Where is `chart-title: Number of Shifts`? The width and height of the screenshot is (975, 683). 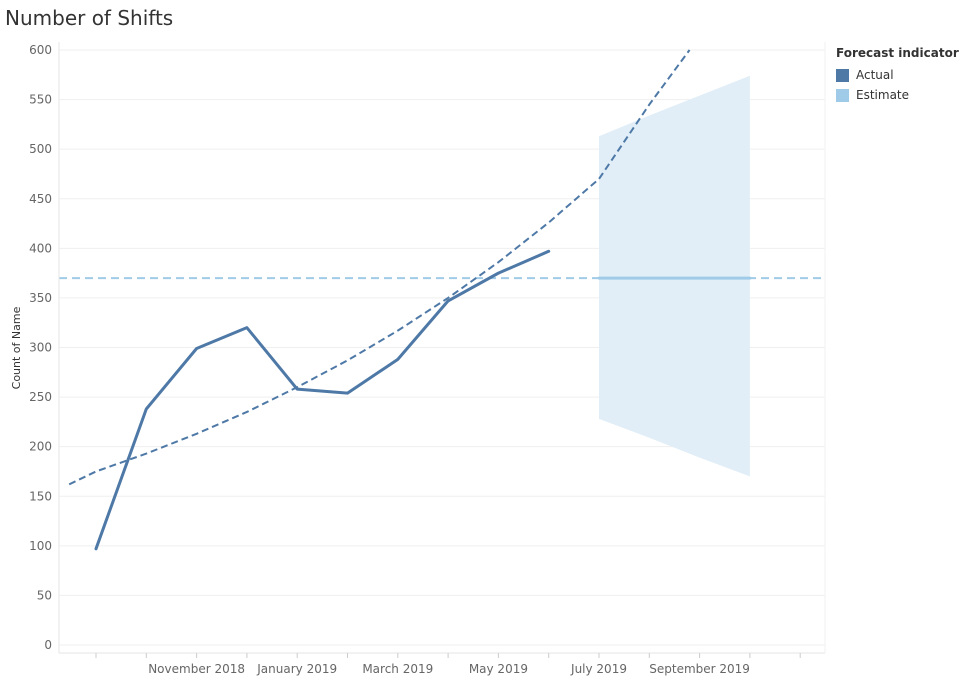
chart-title: Number of Shifts is located at coordinates (89, 18).